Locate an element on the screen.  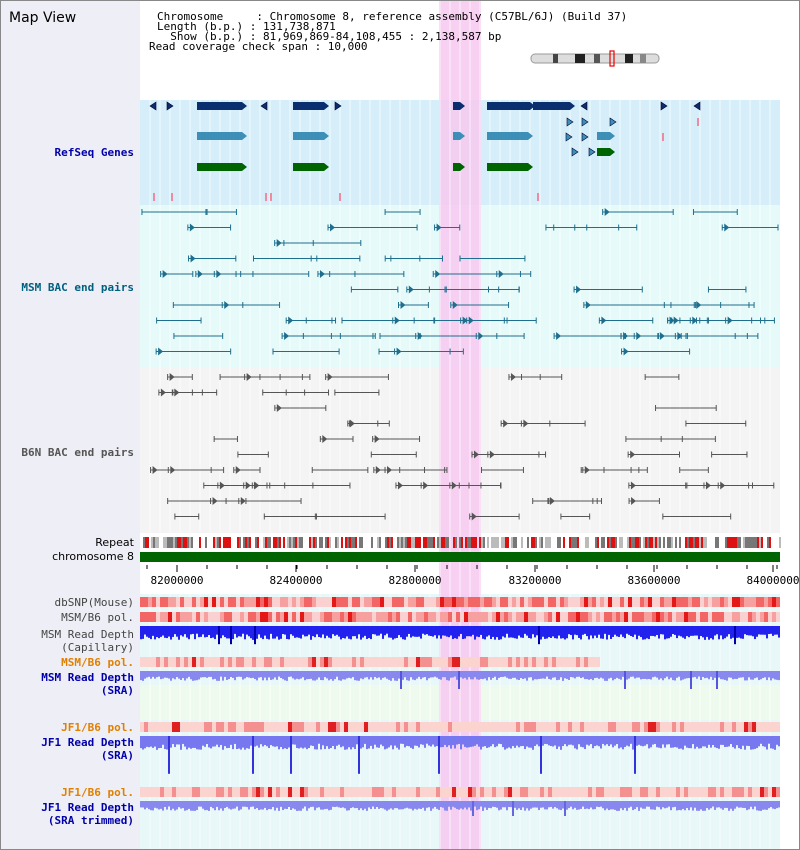
chromosome-ideogram is located at coordinates (595, 58).